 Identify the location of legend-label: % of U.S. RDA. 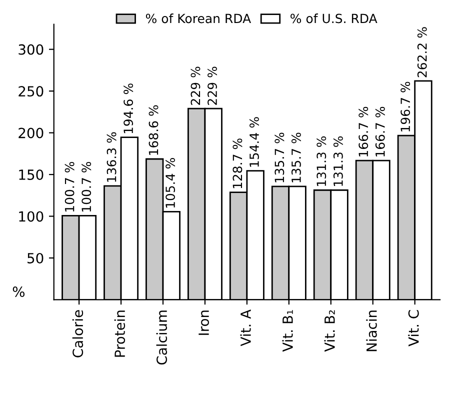
(334, 19).